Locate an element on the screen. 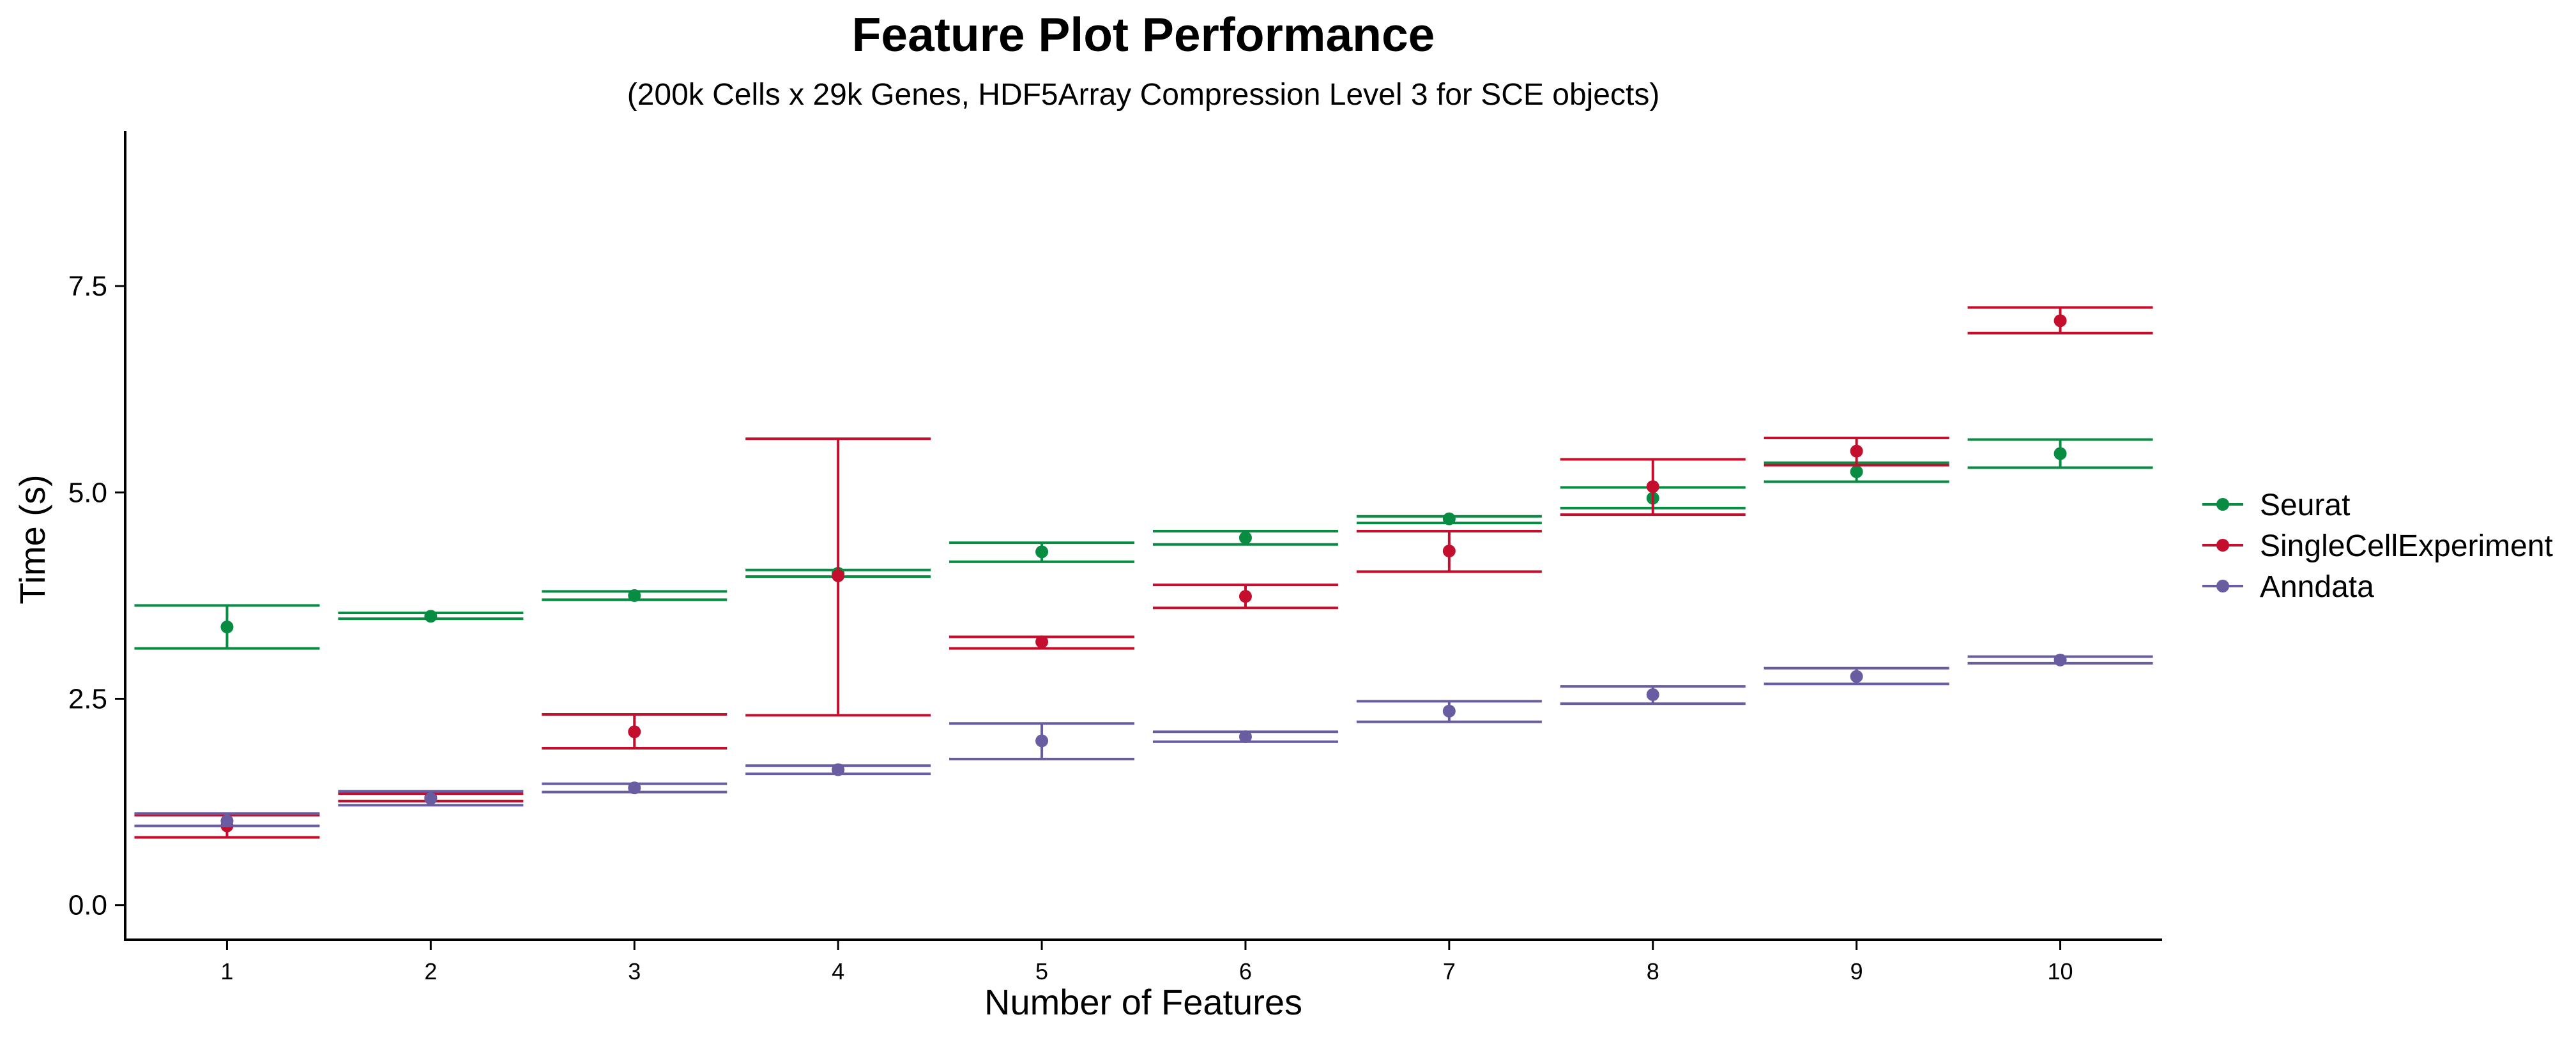 The image size is (2576, 1040). legend-item: Anndata is located at coordinates (2288, 587).